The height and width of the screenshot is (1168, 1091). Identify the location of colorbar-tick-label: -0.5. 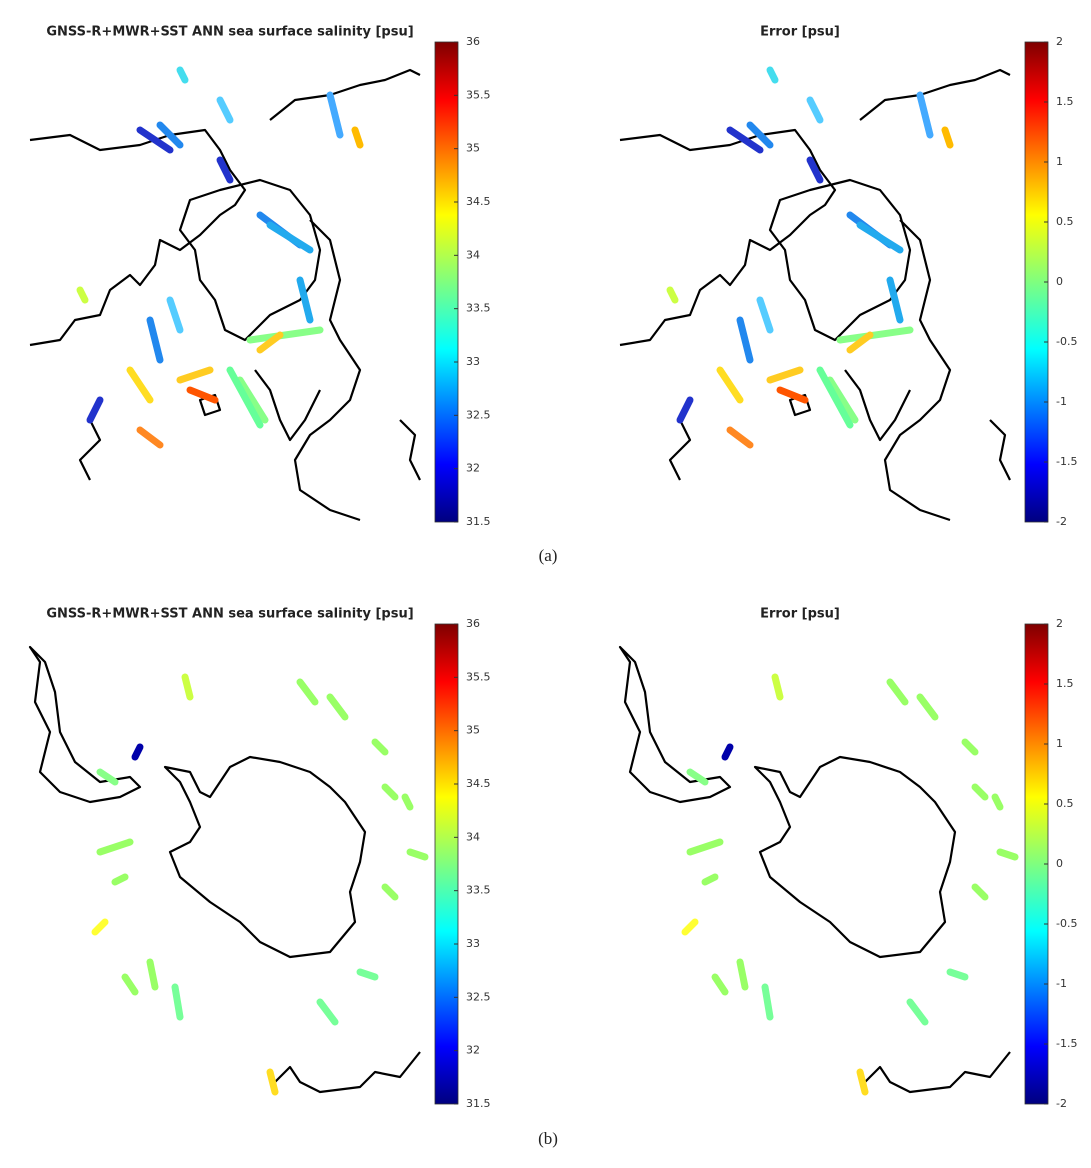
(1066, 341).